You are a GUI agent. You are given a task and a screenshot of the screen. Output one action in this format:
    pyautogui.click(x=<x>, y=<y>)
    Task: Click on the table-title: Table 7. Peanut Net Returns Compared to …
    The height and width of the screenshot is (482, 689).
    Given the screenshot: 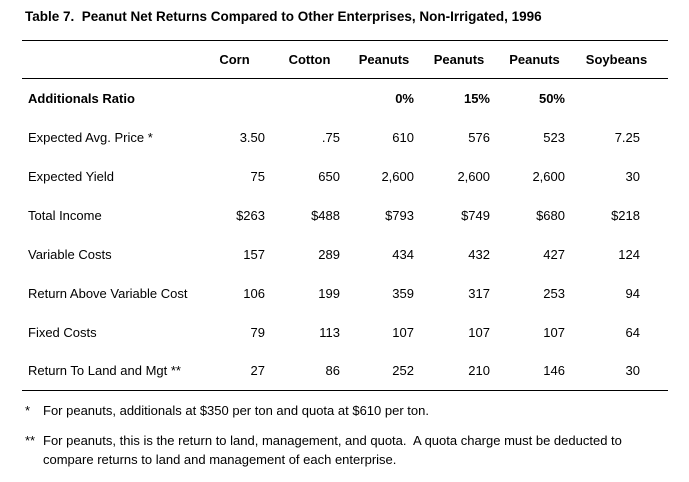 What is the action you would take?
    pyautogui.click(x=283, y=16)
    